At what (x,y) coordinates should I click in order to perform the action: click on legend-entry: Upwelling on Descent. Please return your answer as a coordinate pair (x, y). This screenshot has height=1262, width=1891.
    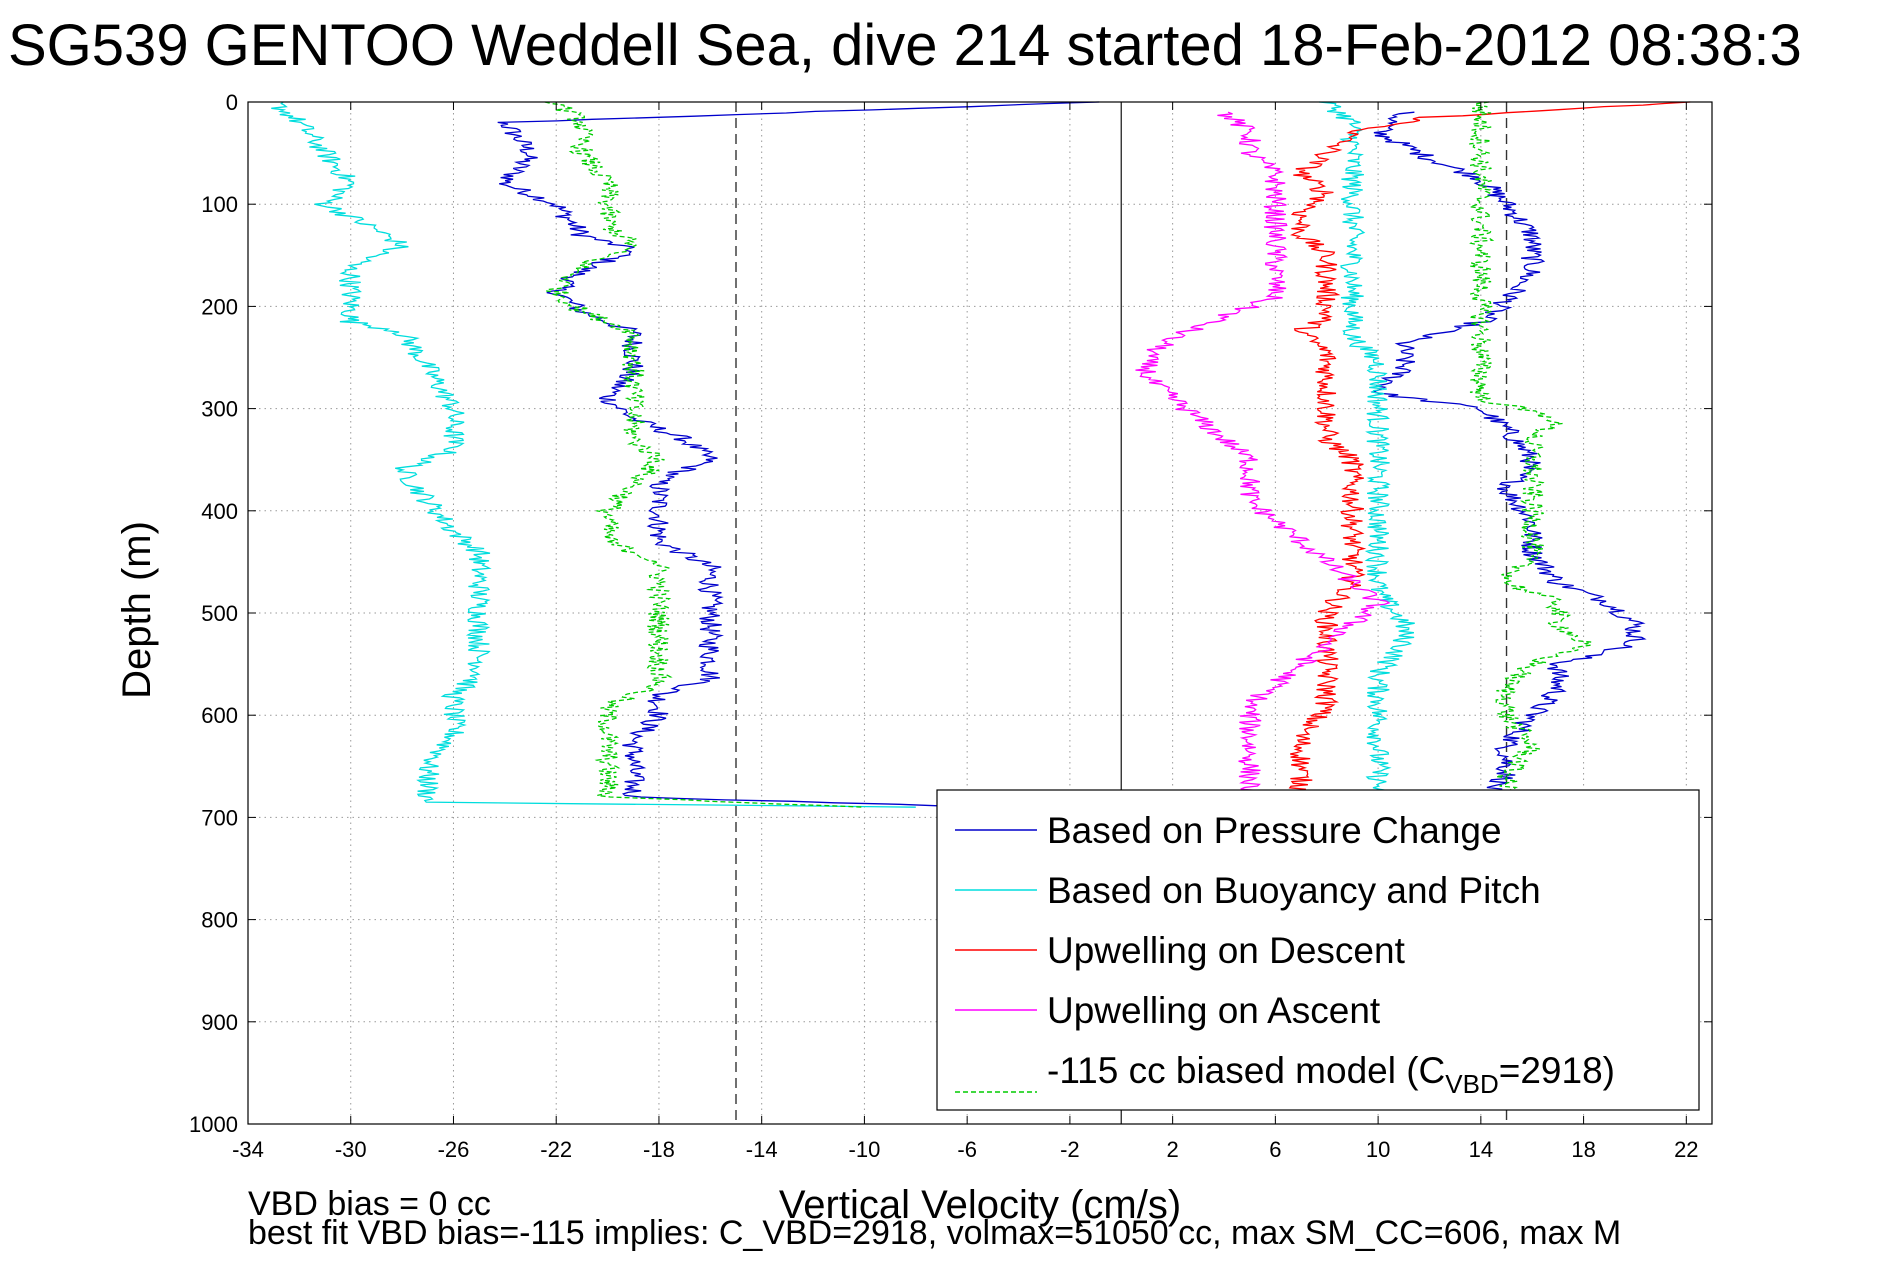
    Looking at the image, I should click on (1226, 950).